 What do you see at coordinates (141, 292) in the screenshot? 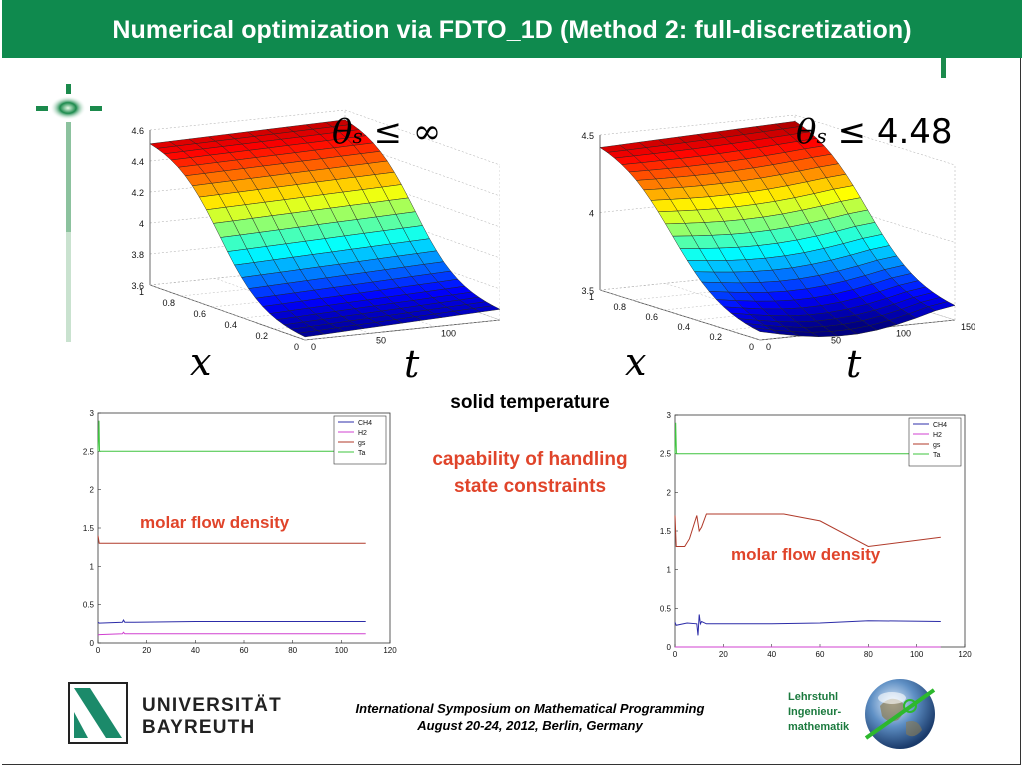
I see `x-tick-label: 1` at bounding box center [141, 292].